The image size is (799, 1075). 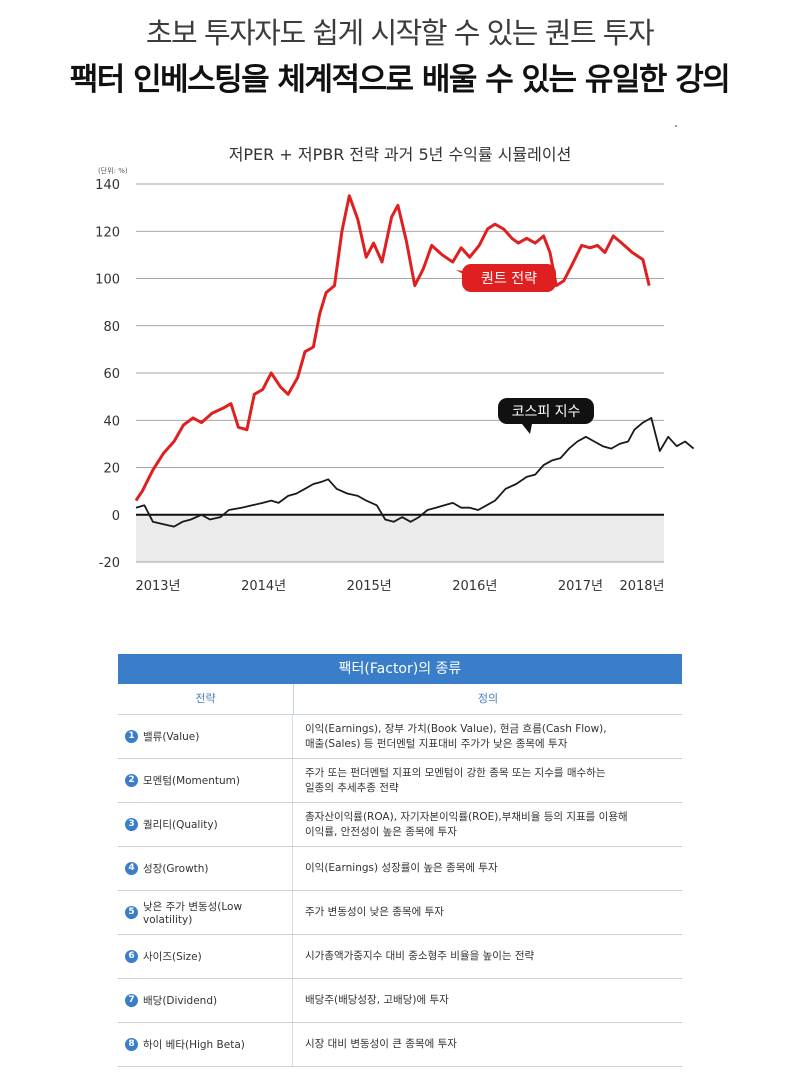 What do you see at coordinates (206, 699) in the screenshot?
I see `table-header-strategy: 전략` at bounding box center [206, 699].